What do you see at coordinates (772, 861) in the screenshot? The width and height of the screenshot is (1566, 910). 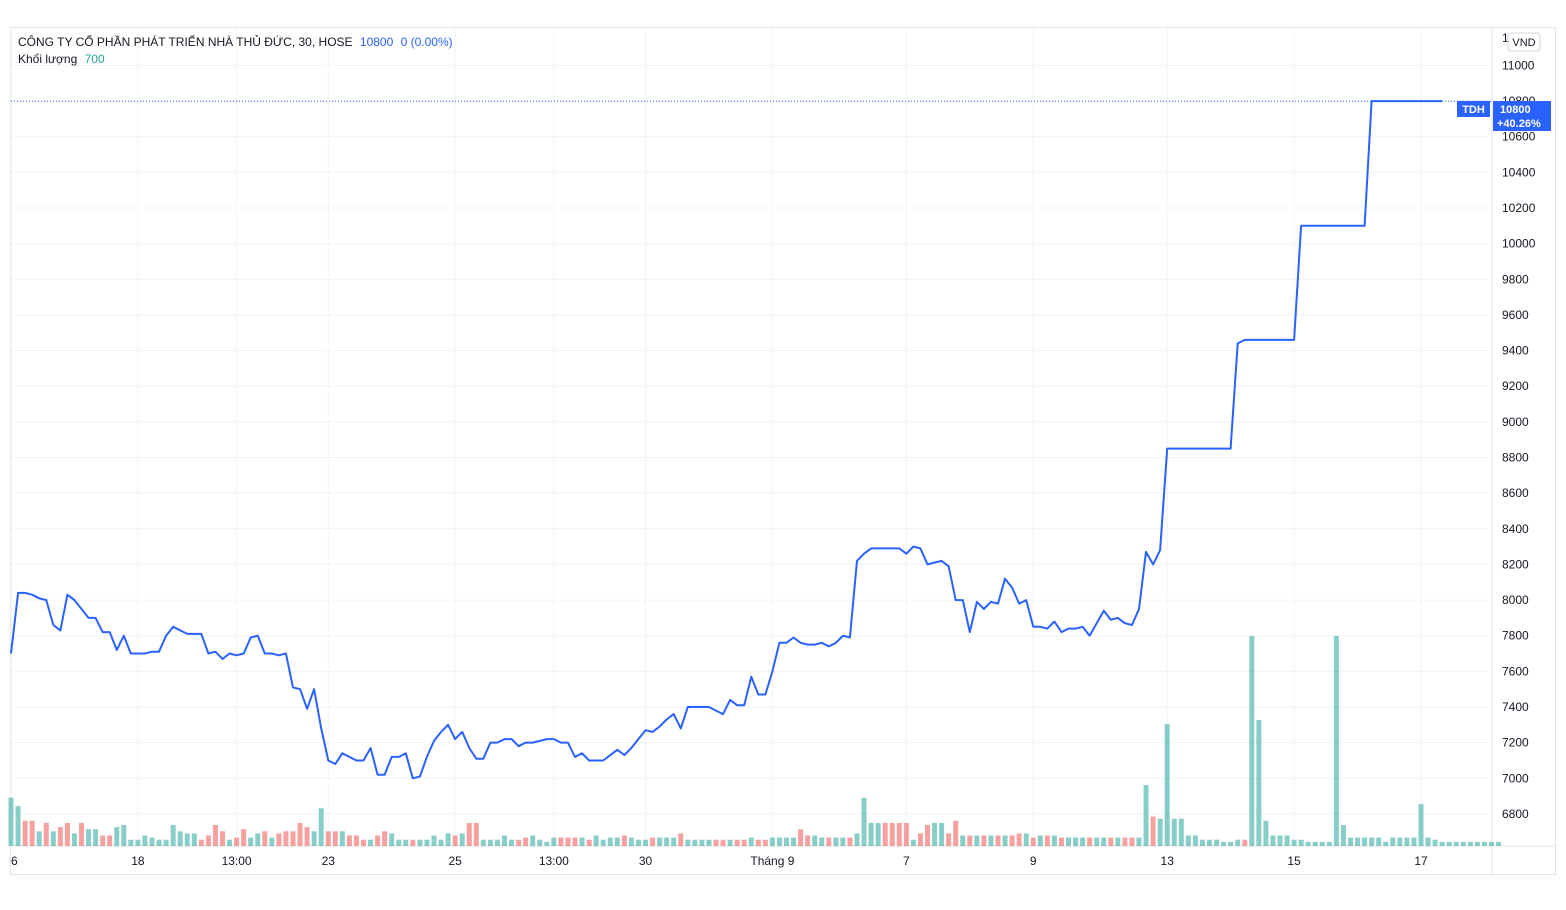 I see `time-axis-label: Tháng 9` at bounding box center [772, 861].